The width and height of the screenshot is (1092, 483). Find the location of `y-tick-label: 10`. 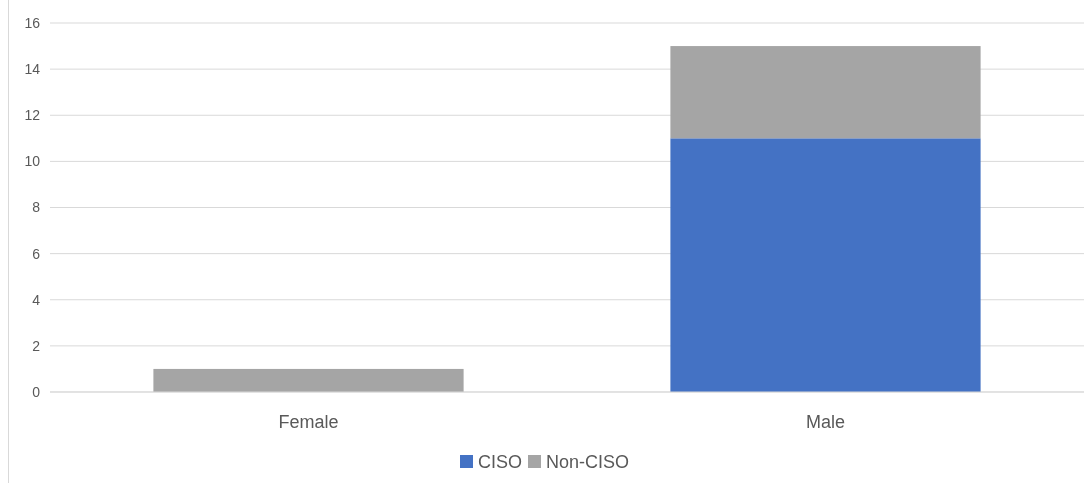

y-tick-label: 10 is located at coordinates (32, 161).